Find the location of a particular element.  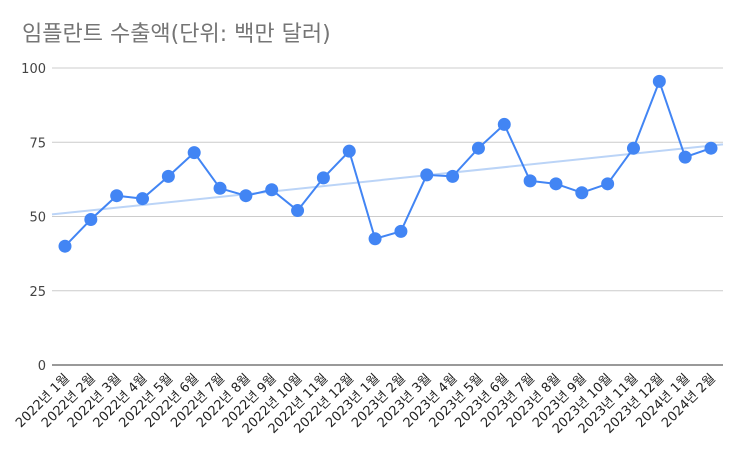

chart-title: 임플란트 수출액(단위: 백만 달러) is located at coordinates (176, 34).